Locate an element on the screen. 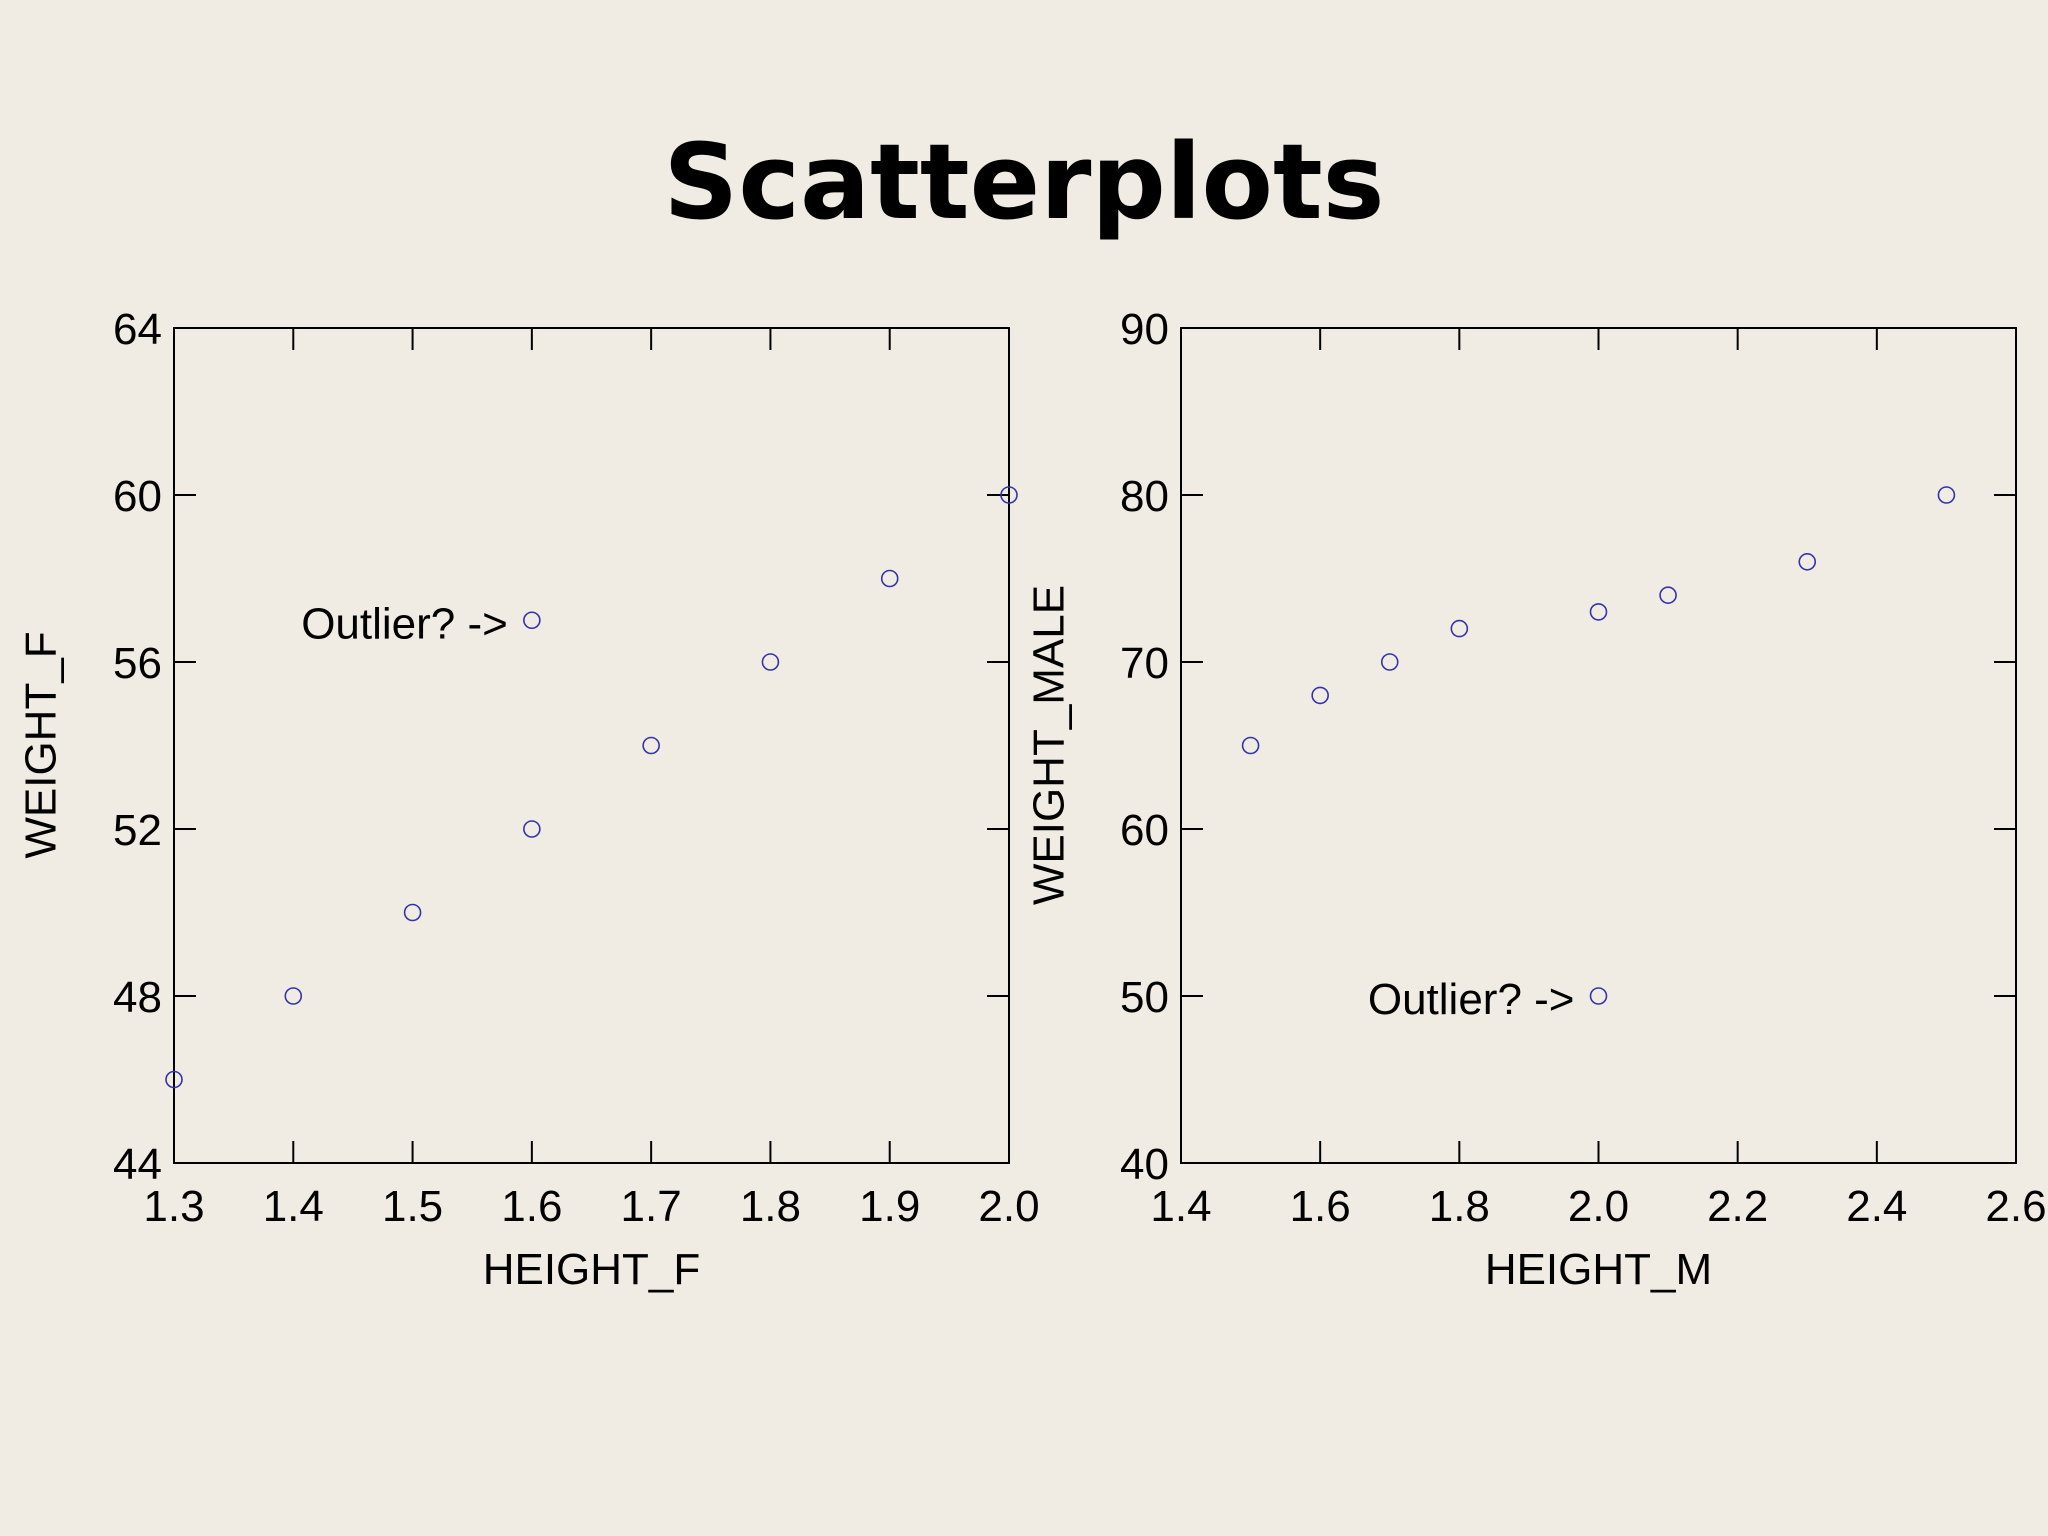 This screenshot has width=2048, height=1536. x-tick-label: 1.5 is located at coordinates (412, 1206).